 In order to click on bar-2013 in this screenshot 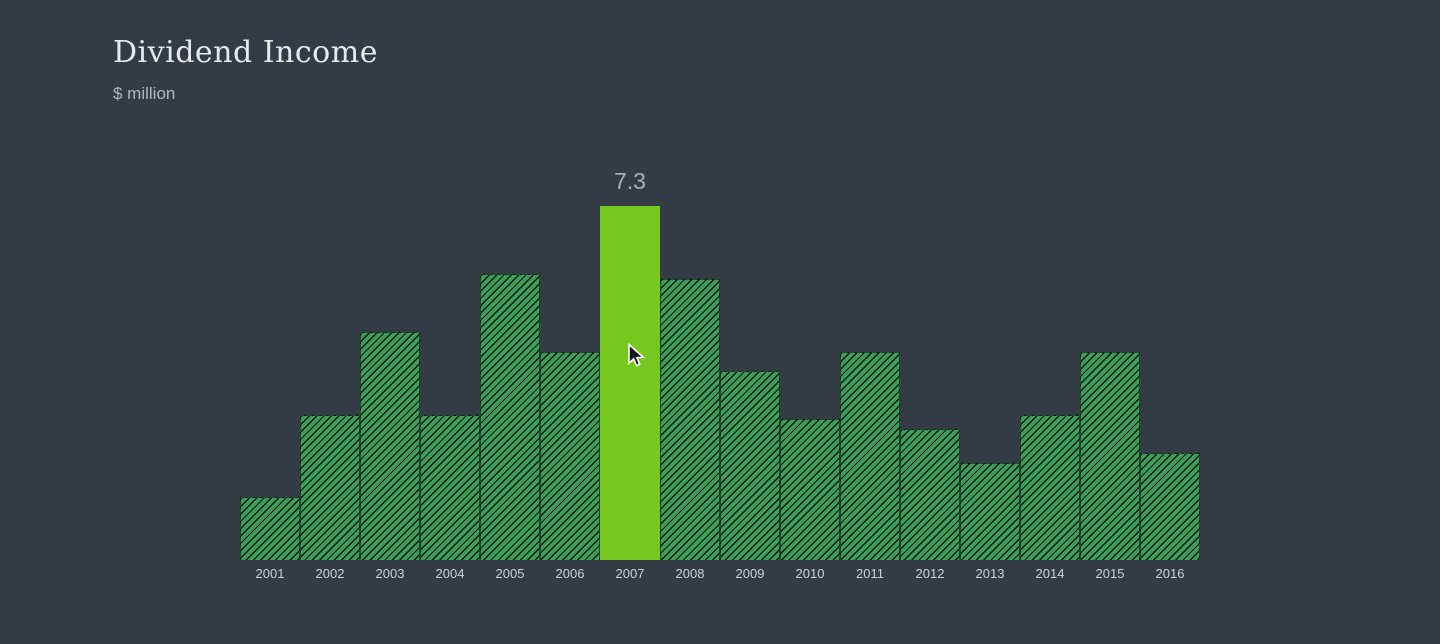, I will do `click(990, 511)`.